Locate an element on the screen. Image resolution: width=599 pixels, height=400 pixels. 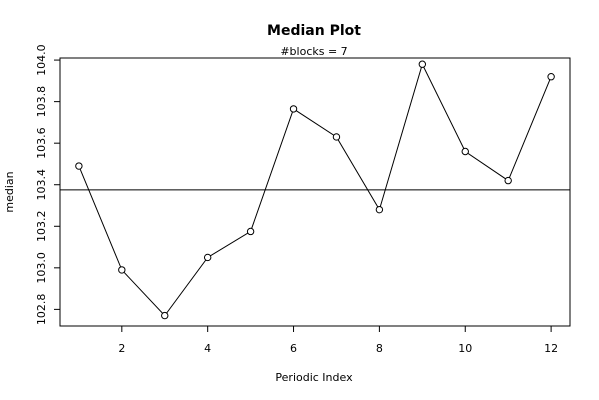
y-tick-label-102.8: 102.8 is located at coordinates (41, 310).